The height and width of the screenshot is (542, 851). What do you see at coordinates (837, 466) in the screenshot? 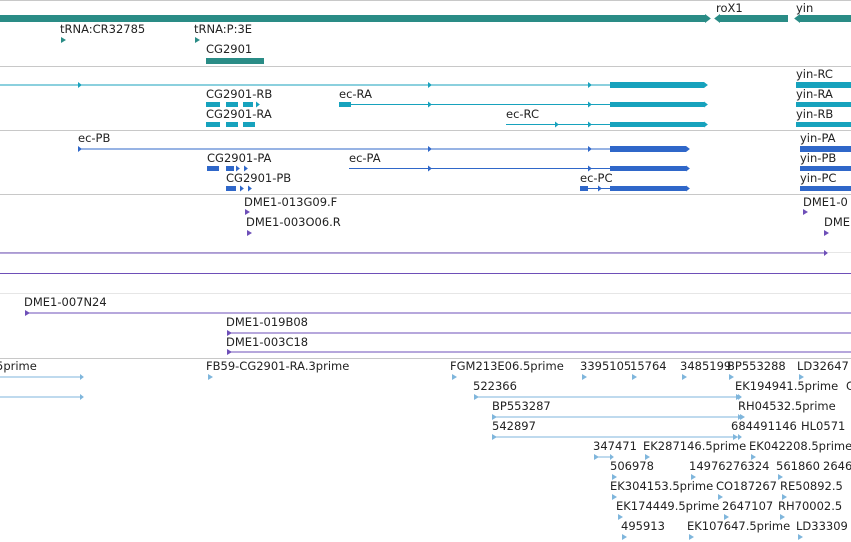
I see `est-label-2646: 2646` at bounding box center [837, 466].